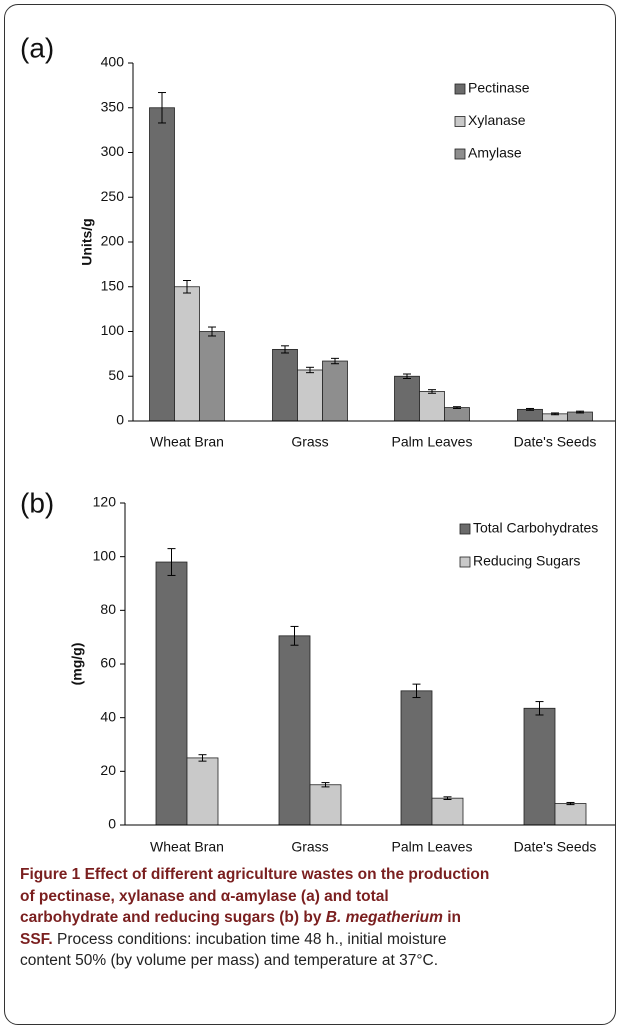 This screenshot has width=622, height=1031. What do you see at coordinates (108, 609) in the screenshot?
I see `y-tick-label: 80` at bounding box center [108, 609].